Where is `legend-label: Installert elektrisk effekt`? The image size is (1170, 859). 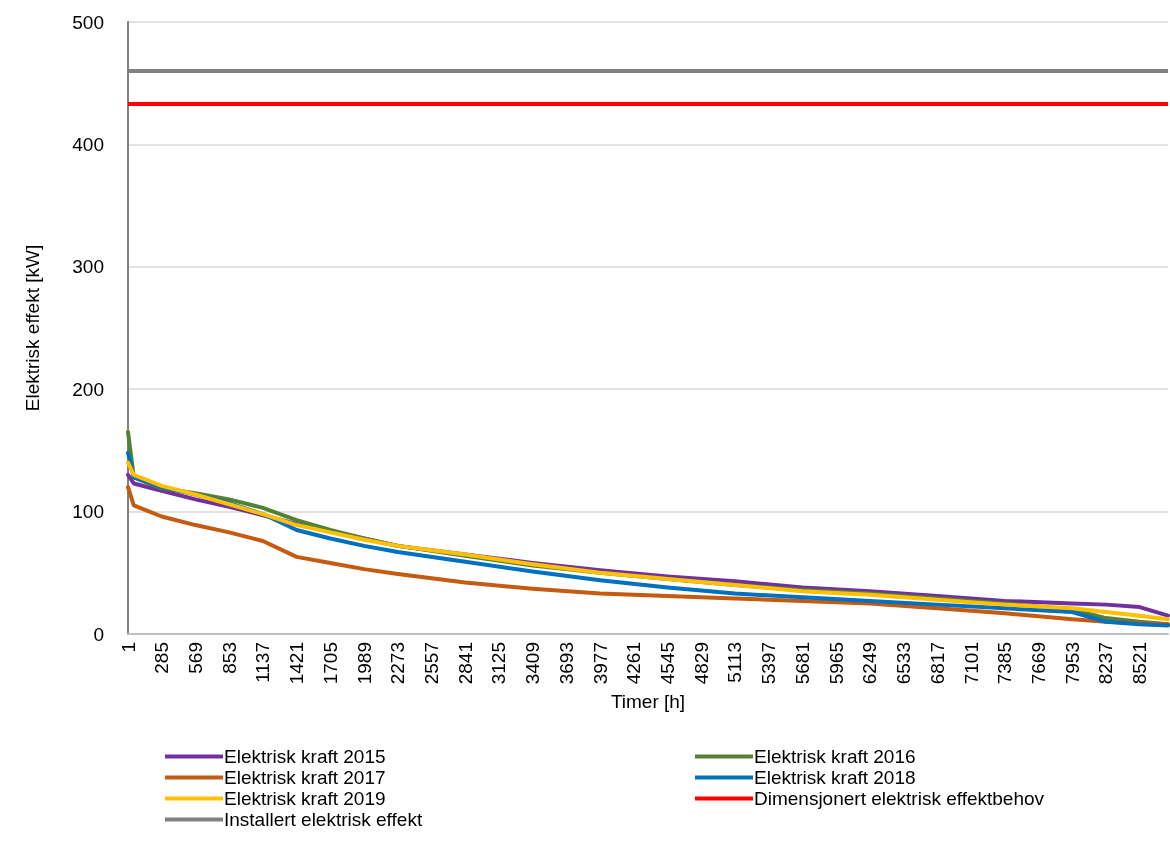
legend-label: Installert elektrisk effekt is located at coordinates (323, 819).